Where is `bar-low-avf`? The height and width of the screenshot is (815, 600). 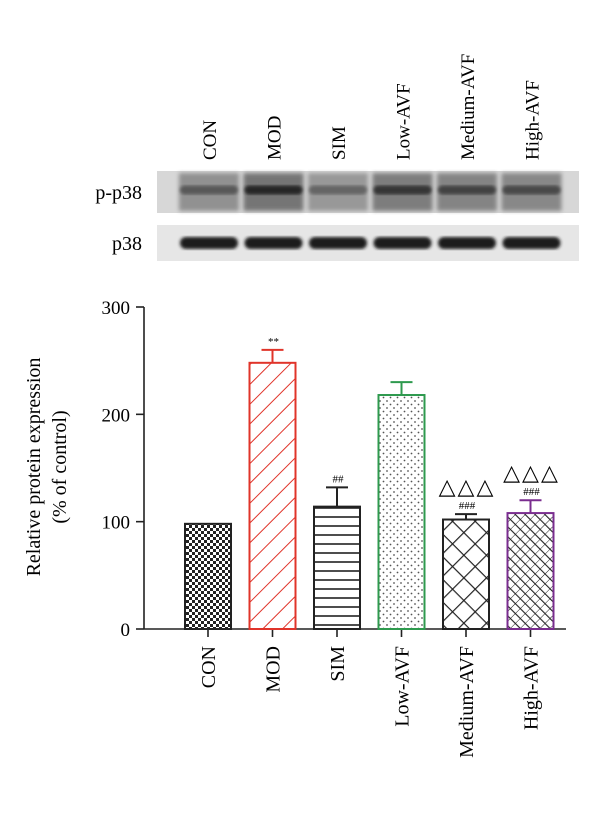
bar-low-avf is located at coordinates (401, 512).